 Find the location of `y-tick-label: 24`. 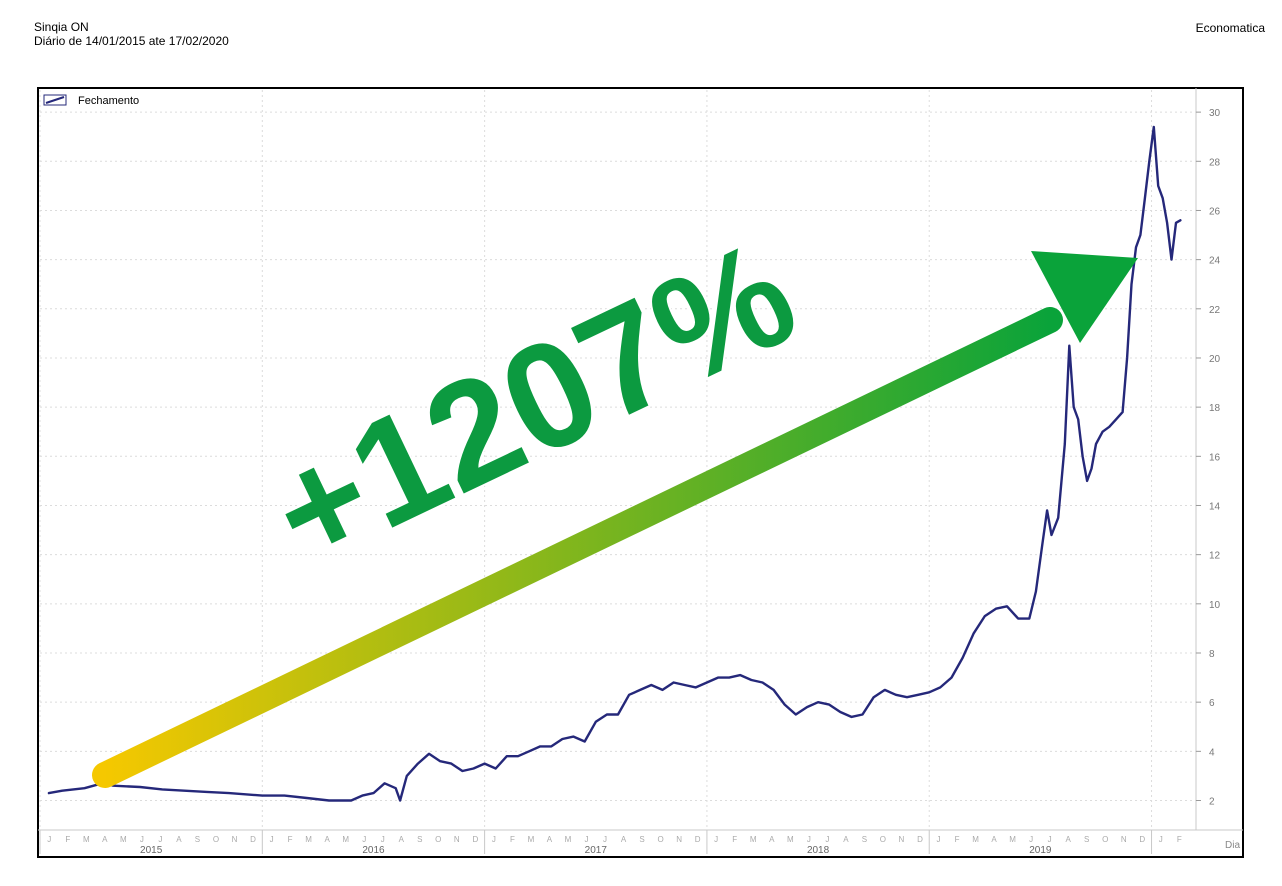

y-tick-label: 24 is located at coordinates (1215, 261).